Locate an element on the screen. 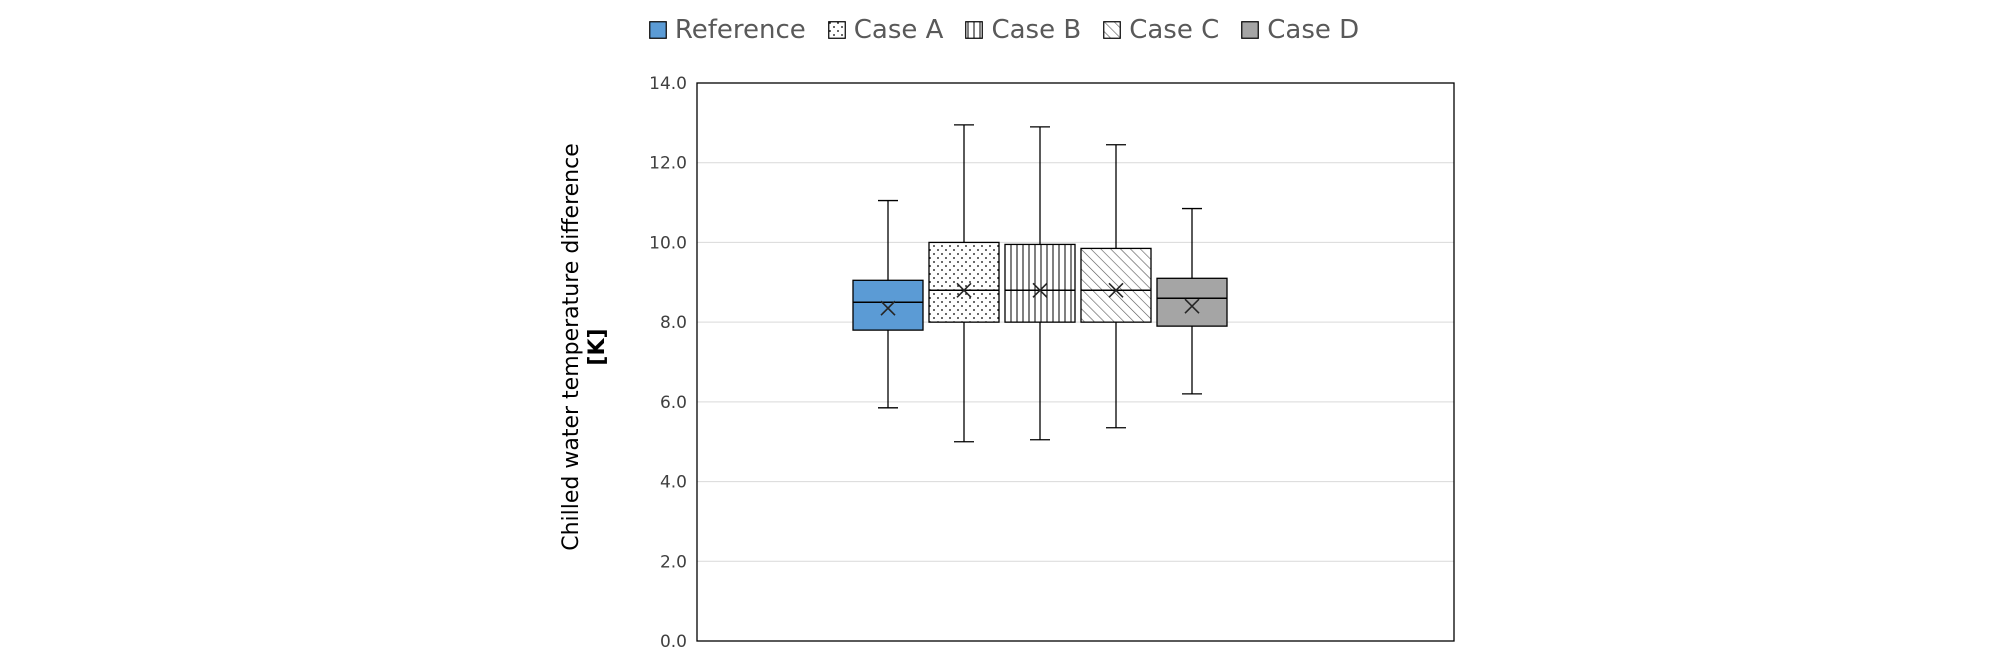  y-axis-label-line: Chilled water temperature difference is located at coordinates (571, 347).